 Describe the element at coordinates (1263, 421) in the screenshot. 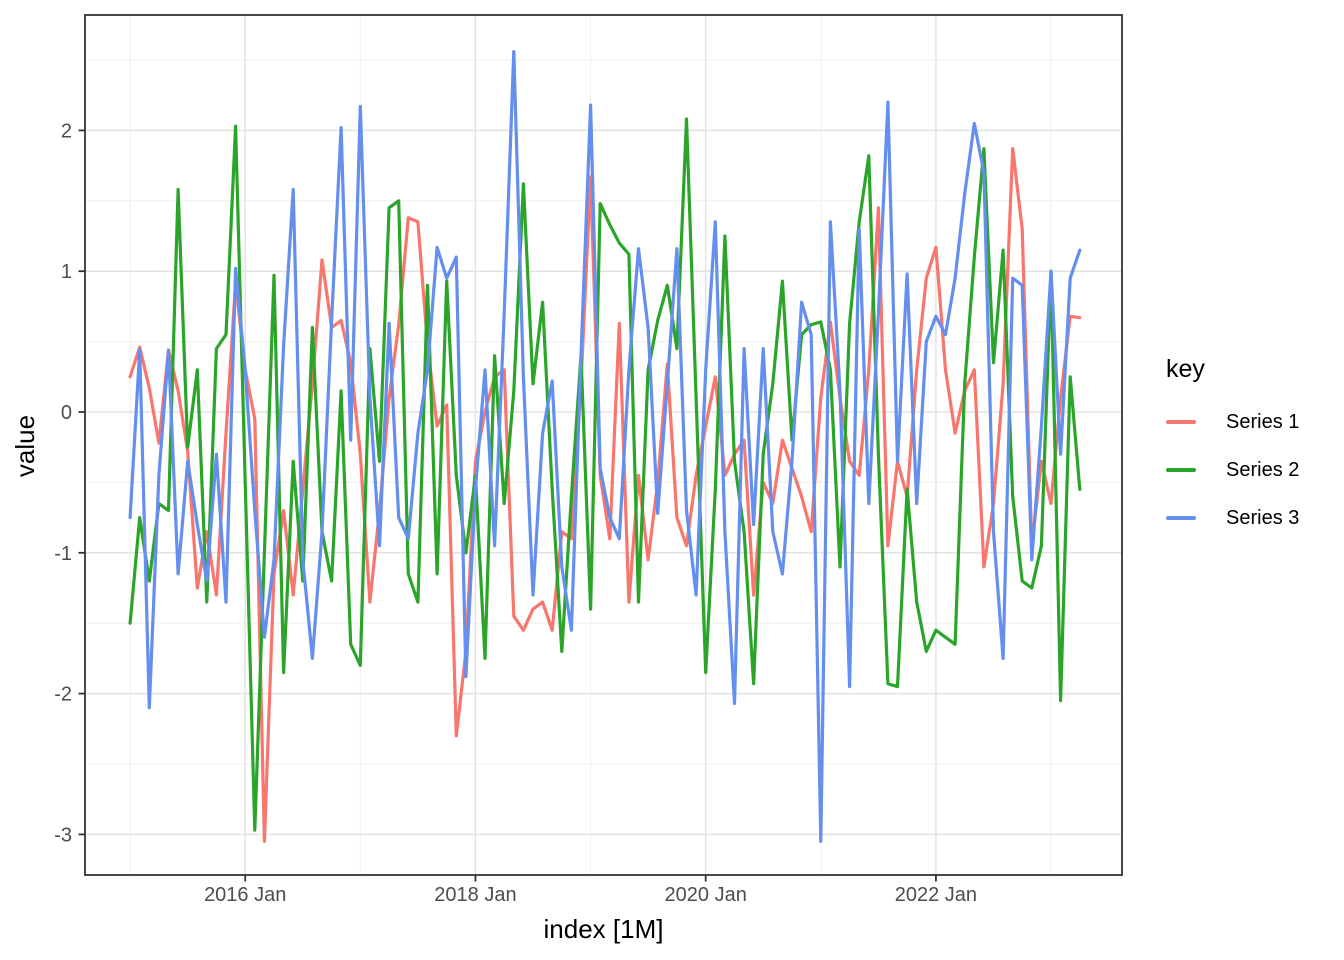

I see `legend-entry-label: Series 1` at that location.